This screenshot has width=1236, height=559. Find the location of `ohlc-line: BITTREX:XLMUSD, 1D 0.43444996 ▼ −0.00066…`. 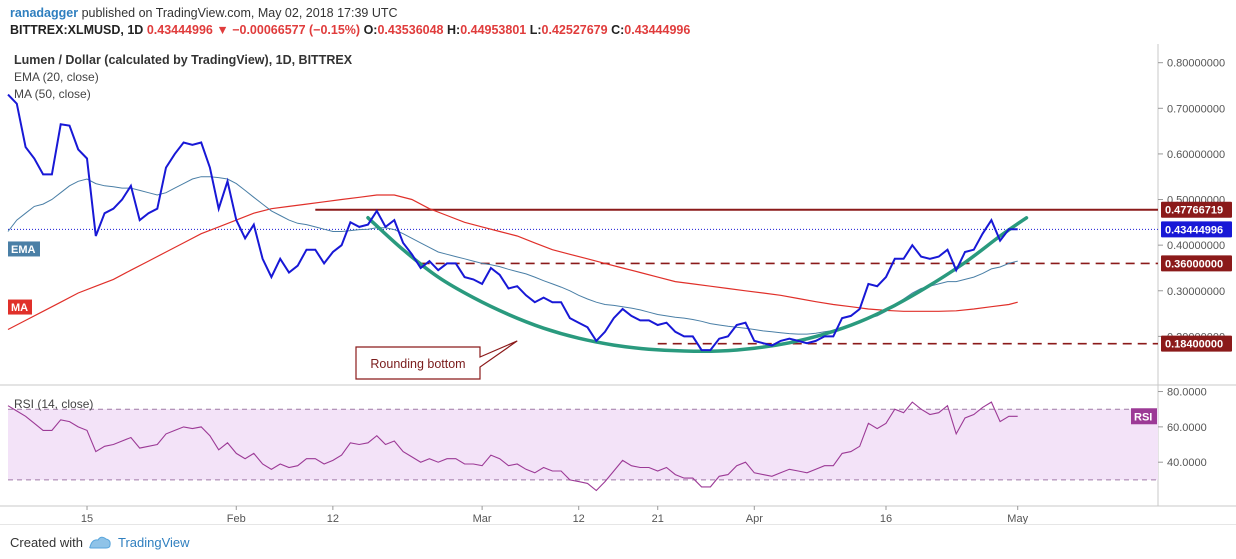

ohlc-line: BITTREX:XLMUSD, 1D 0.43444996 ▼ −0.00066… is located at coordinates (350, 30).